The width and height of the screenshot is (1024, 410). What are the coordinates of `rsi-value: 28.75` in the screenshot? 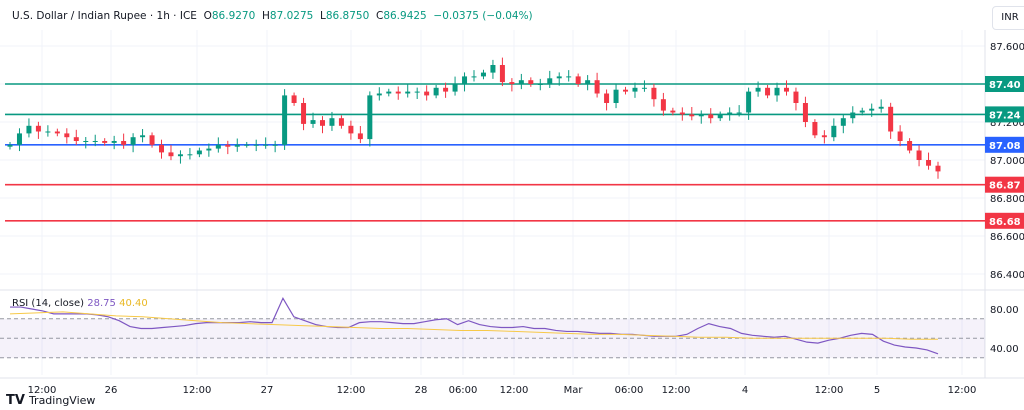 It's located at (101, 303).